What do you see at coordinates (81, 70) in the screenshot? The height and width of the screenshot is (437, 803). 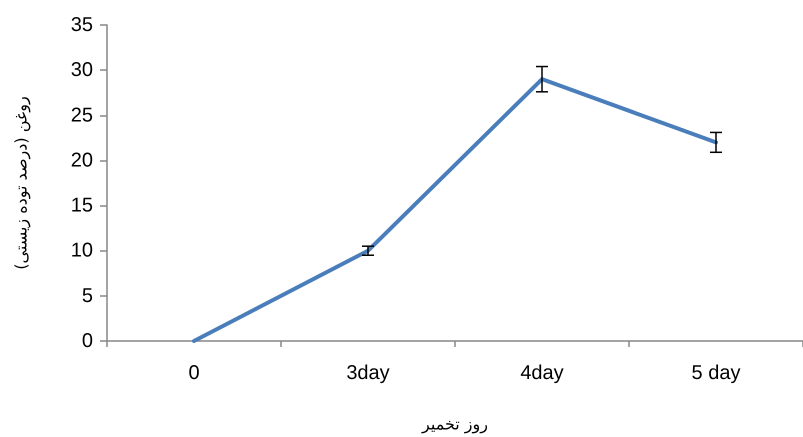 I see `y-tick-label: 30` at bounding box center [81, 70].